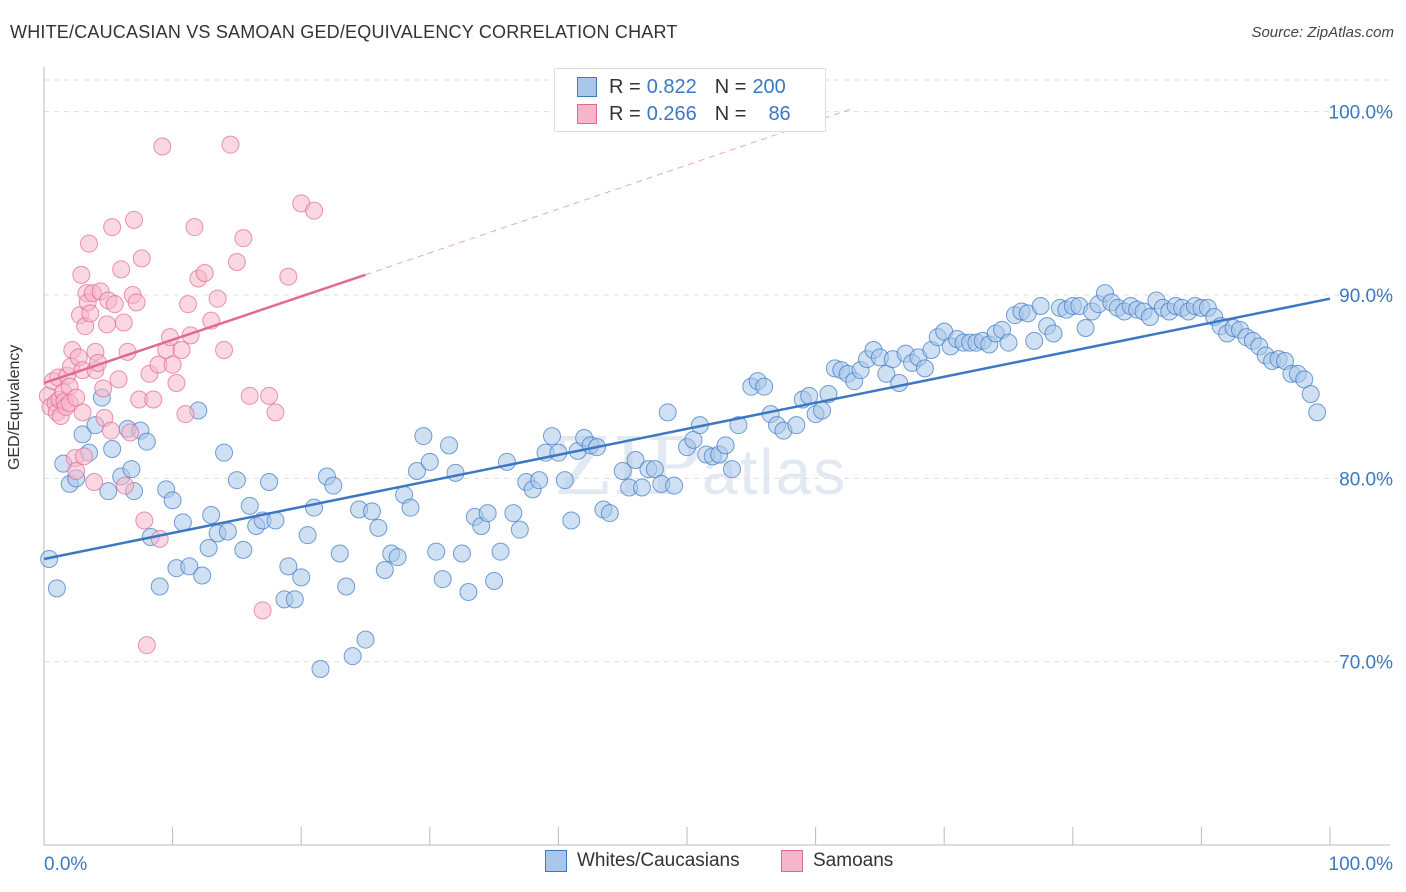 The height and width of the screenshot is (892, 1406). Describe the element at coordinates (693, 114) in the screenshot. I see `legend-row-samoans: R = 0.266 N = 86` at that location.